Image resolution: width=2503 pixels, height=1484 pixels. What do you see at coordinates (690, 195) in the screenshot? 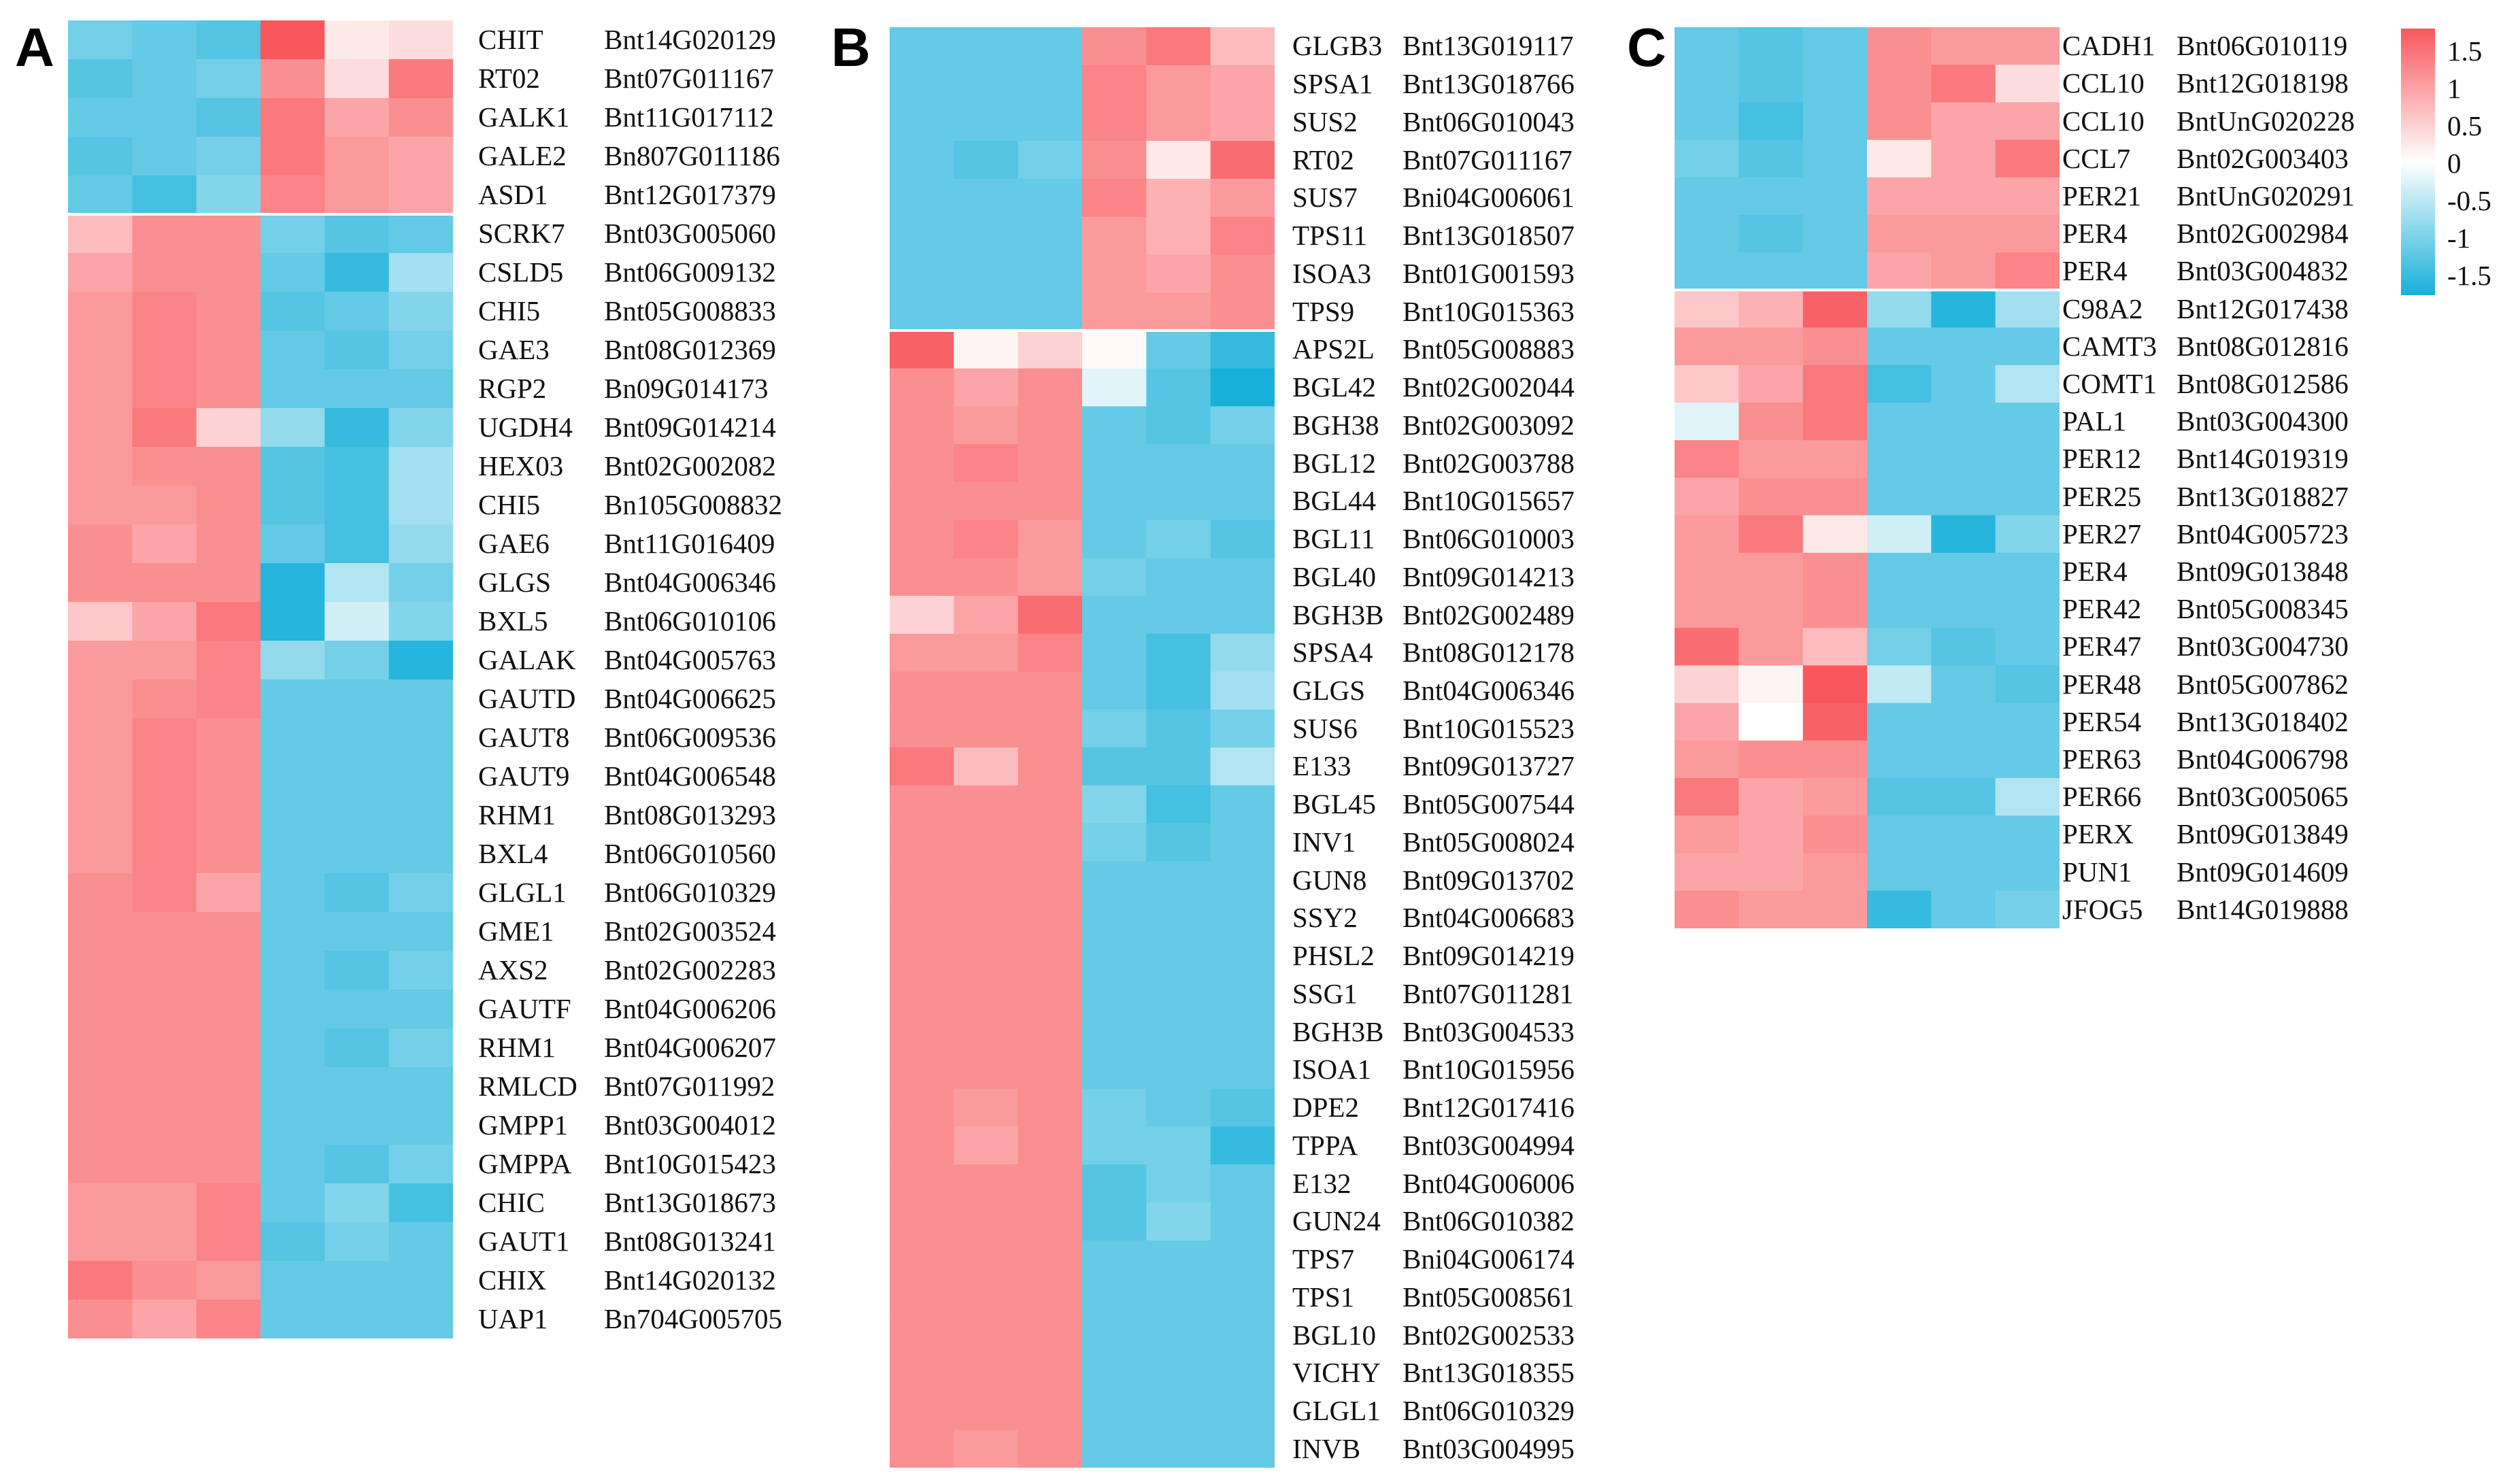
I see `gene-id: Bnt12G017379` at bounding box center [690, 195].